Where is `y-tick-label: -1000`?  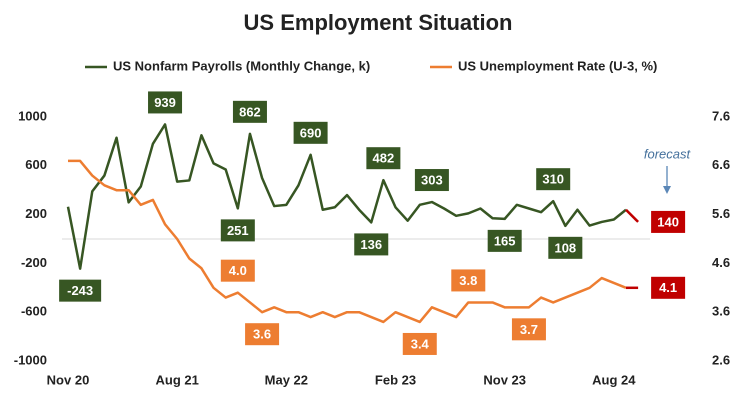 y-tick-label: -1000 is located at coordinates (30, 359).